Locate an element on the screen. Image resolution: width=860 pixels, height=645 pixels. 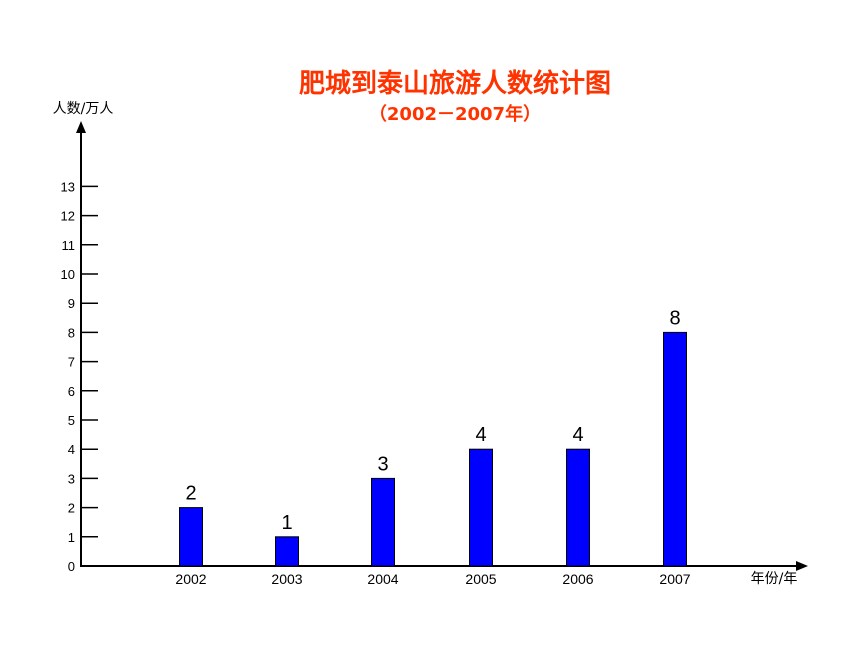
x-categories: 2002 2003 2004 2005 2006 2007 is located at coordinates (432, 579).